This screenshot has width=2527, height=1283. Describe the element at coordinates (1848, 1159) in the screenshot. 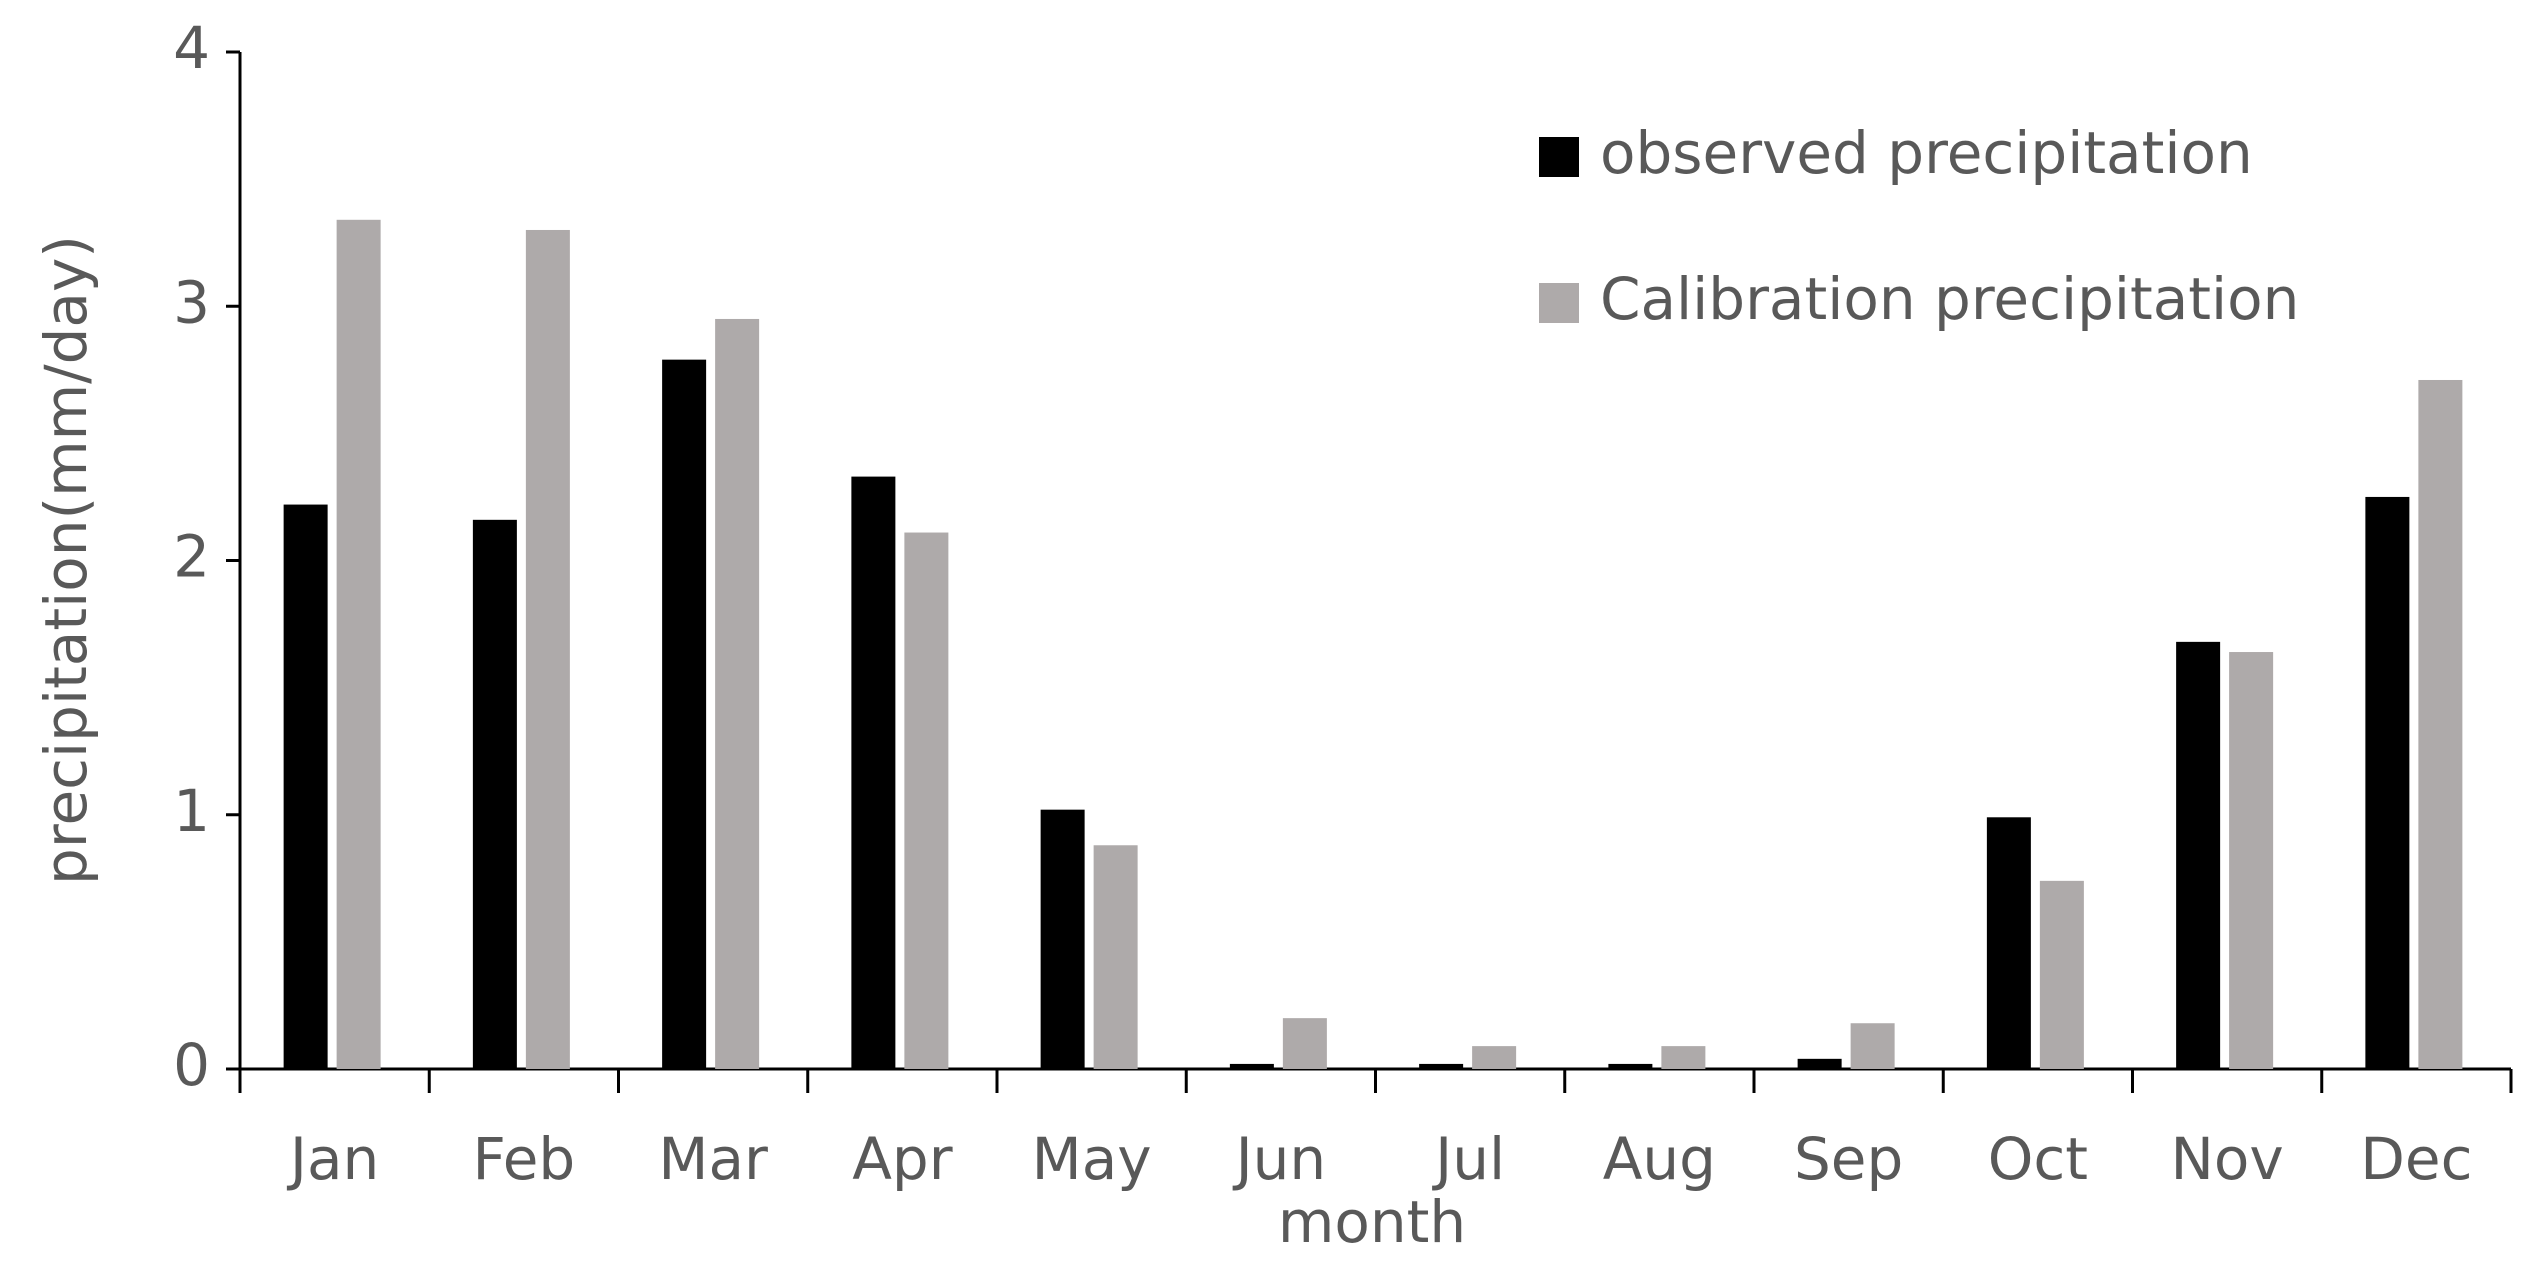

I see `x-tick-label: Sep` at that location.